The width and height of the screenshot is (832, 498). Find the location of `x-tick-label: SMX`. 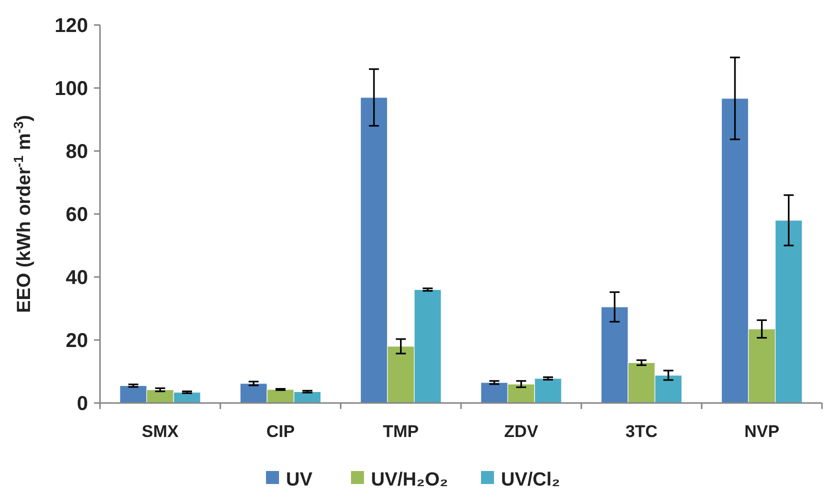

x-tick-label: SMX is located at coordinates (161, 431).